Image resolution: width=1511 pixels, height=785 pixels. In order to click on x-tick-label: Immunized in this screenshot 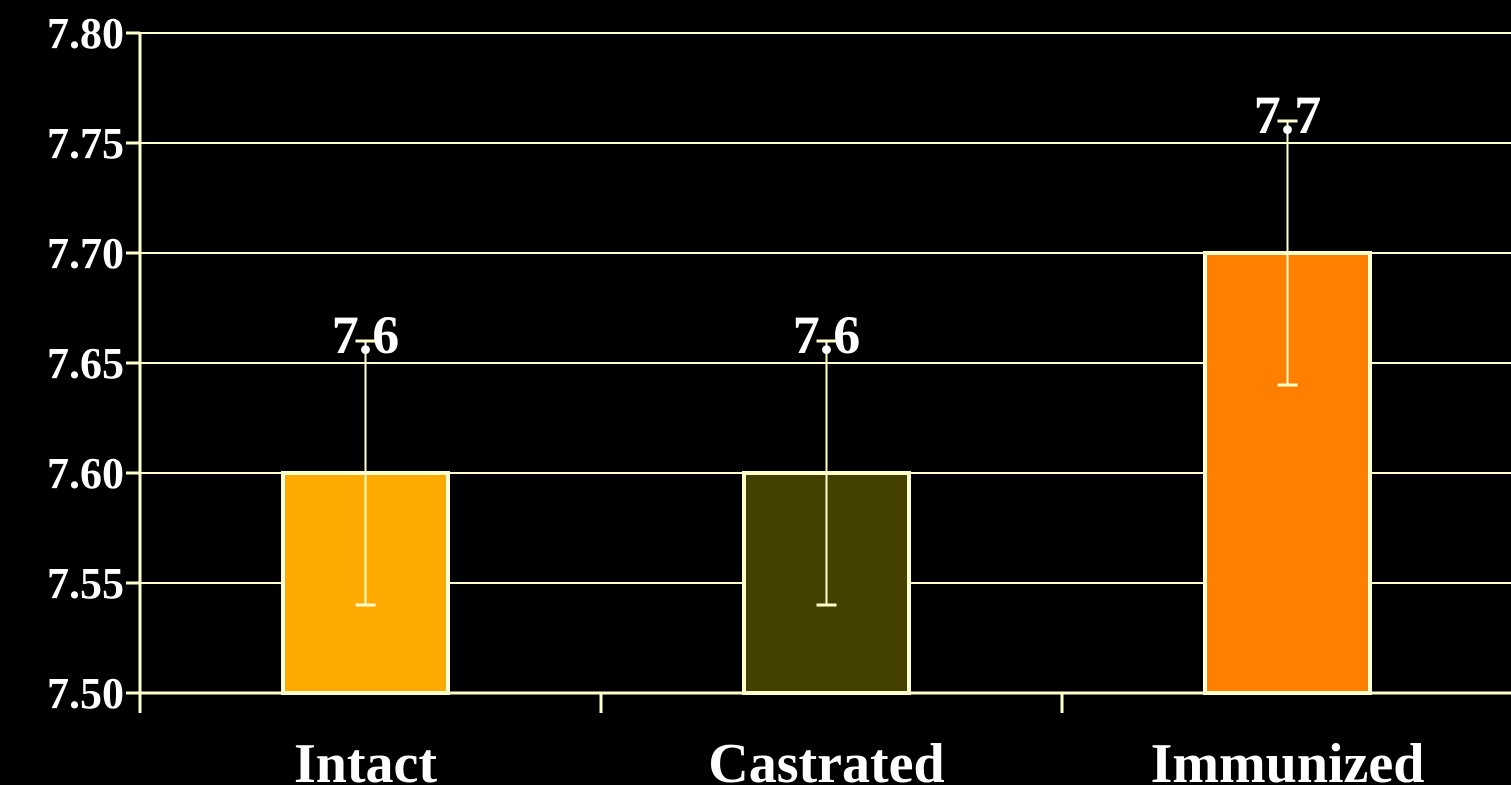, I will do `click(1288, 759)`.